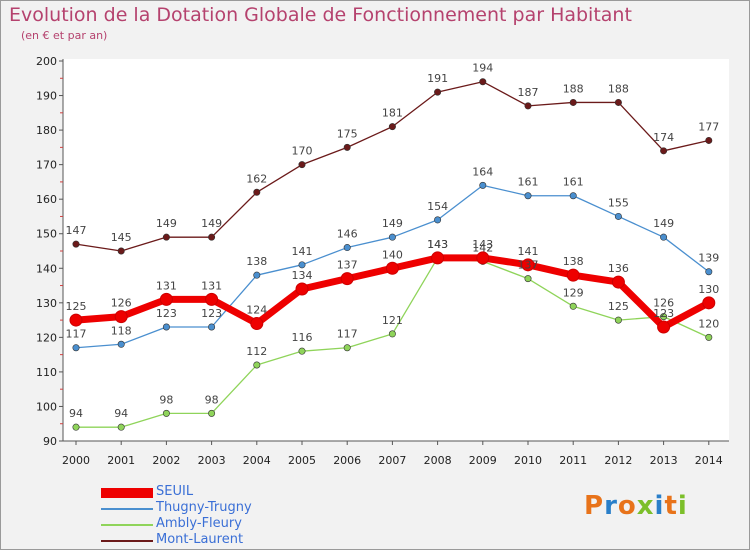 The height and width of the screenshot is (551, 750). I want to click on chart-subtitle: (en € et par an), so click(64, 35).